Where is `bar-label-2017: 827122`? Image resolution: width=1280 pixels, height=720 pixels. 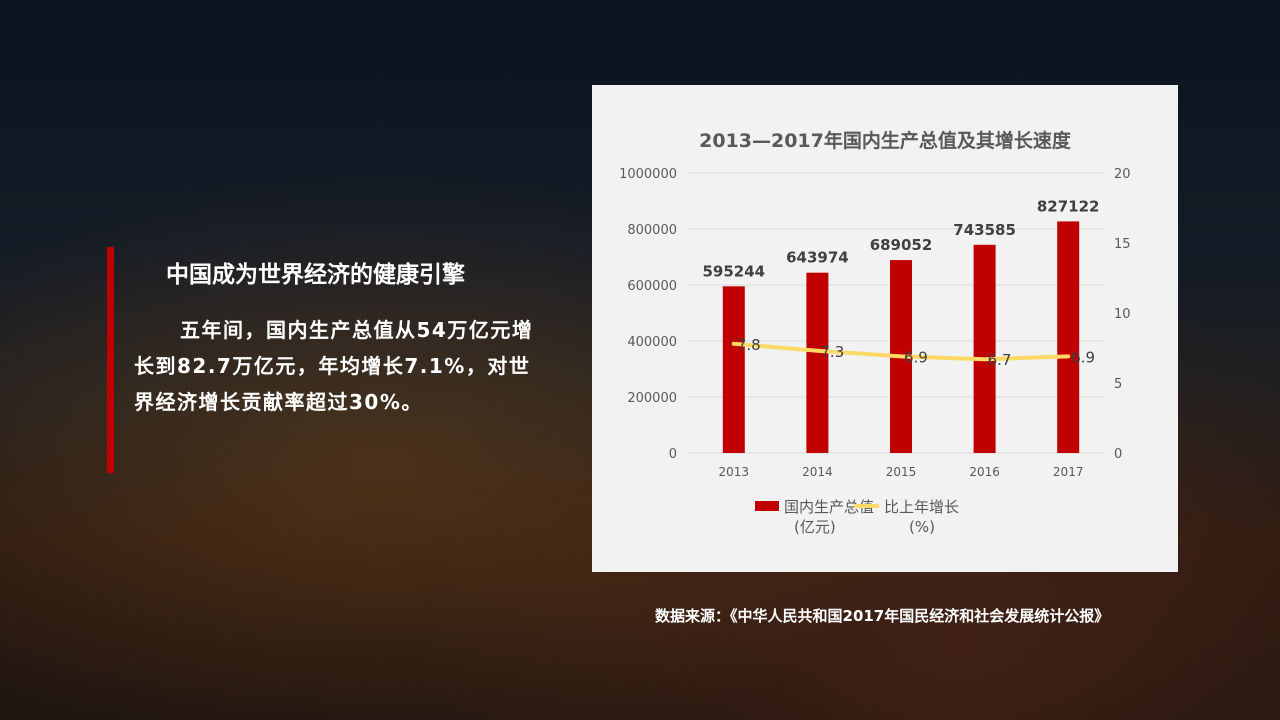 bar-label-2017: 827122 is located at coordinates (1068, 206).